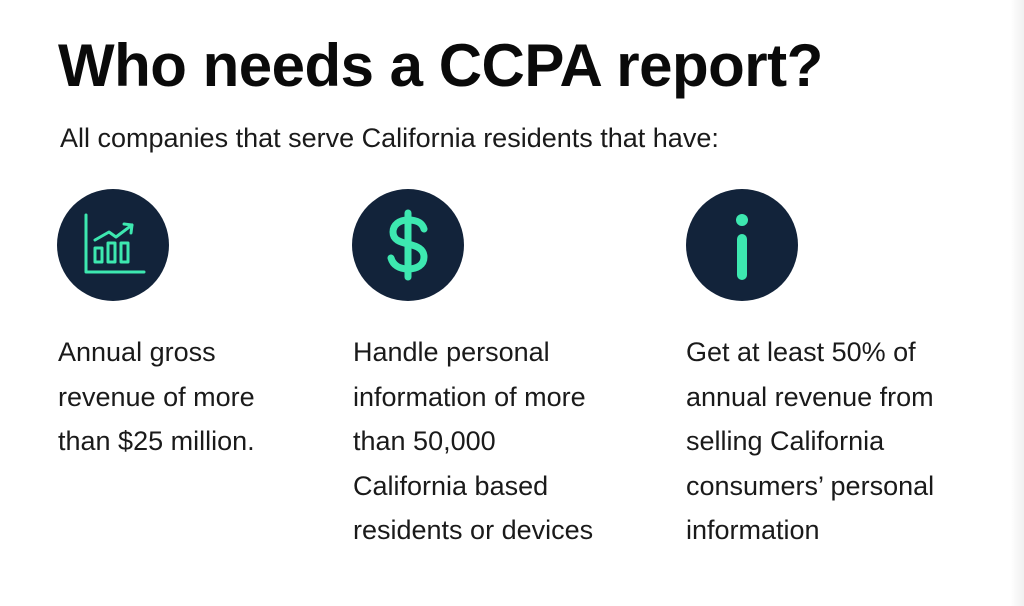  I want to click on criterion-3-line-4: consumers’ personal, so click(810, 485).